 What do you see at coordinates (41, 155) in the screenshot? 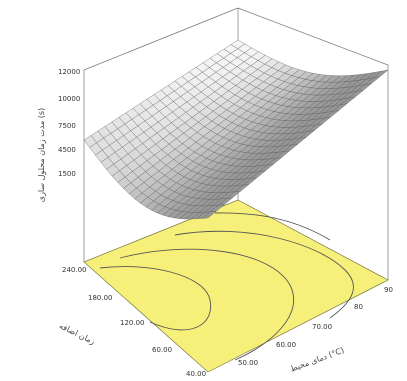
I see `z-axis-label: مدت زمان محلول سازی (s)` at bounding box center [41, 155].